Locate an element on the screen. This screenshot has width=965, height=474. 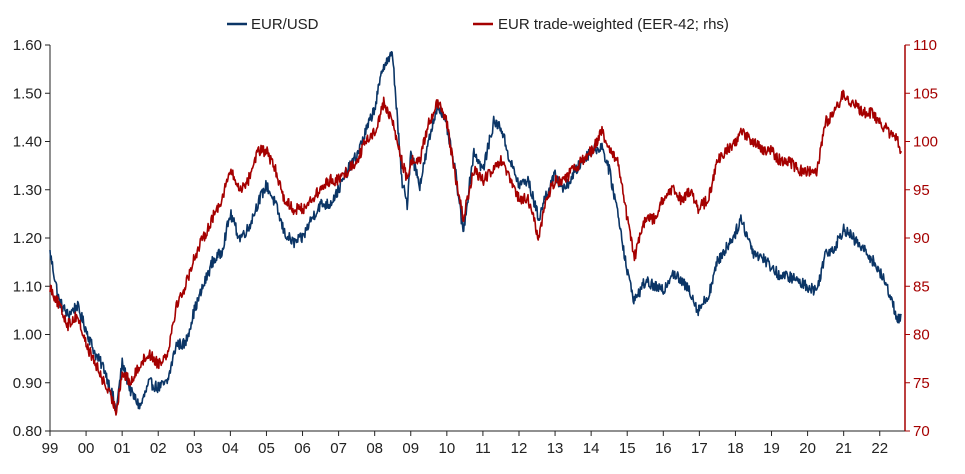
right-tick-label: 95 is located at coordinates (921, 190).